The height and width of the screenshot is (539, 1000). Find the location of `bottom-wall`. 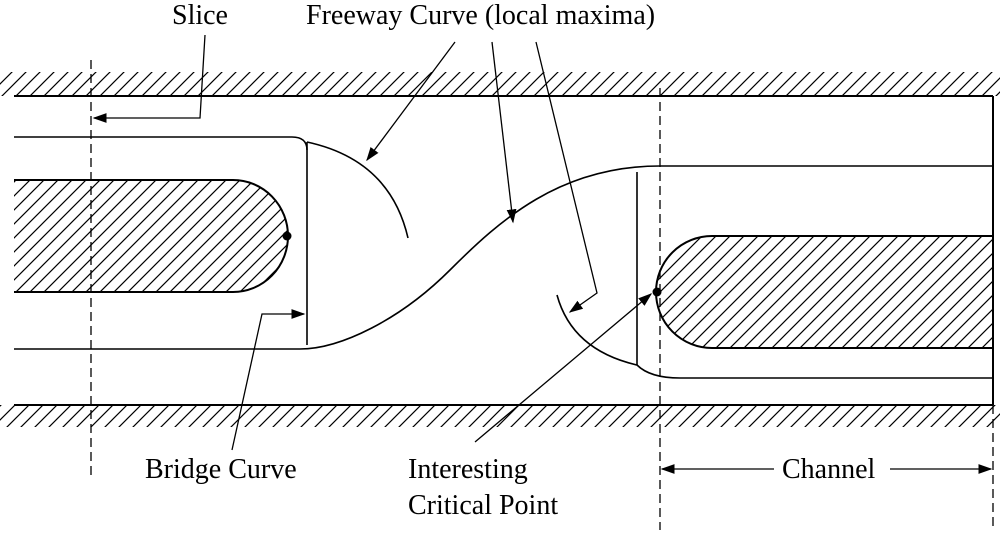

bottom-wall is located at coordinates (500, 415).